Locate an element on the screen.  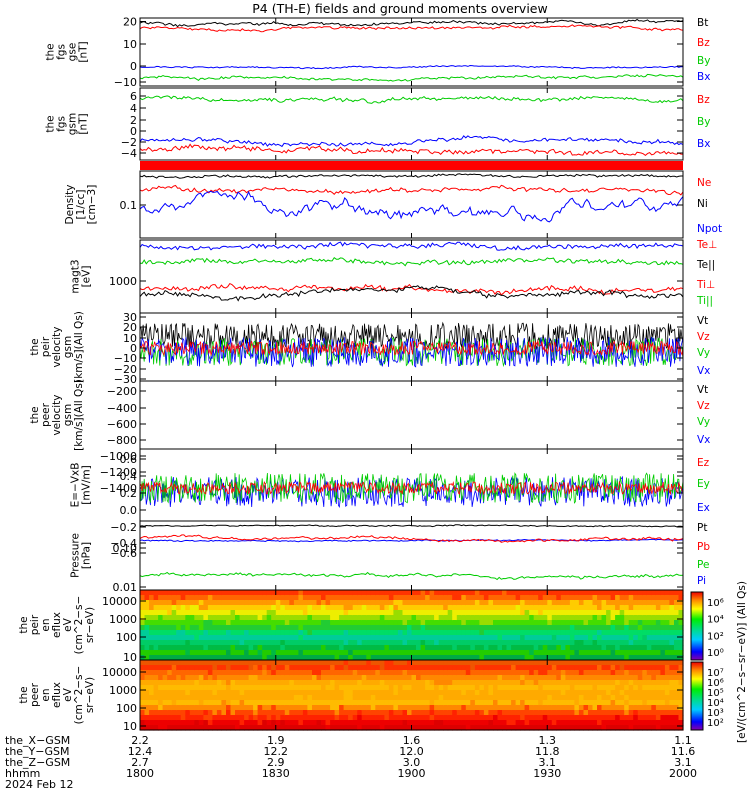
ylabel-line: the is located at coordinates (51, 123).